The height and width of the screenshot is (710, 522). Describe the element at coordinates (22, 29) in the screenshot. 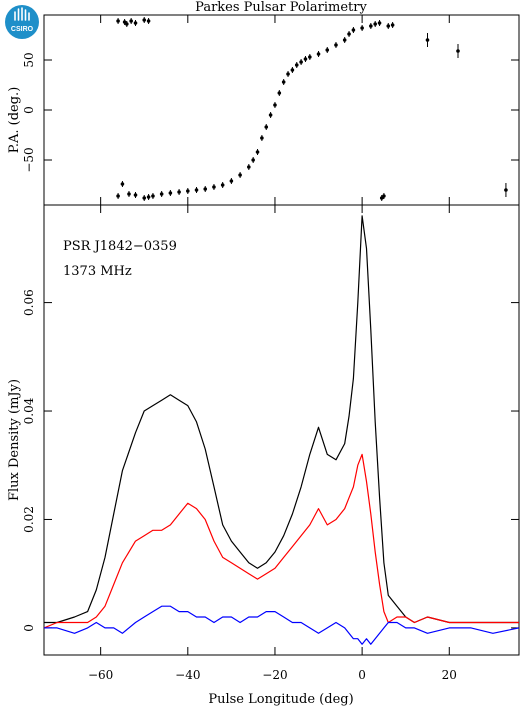

I see `logo-text: CSIRO` at that location.